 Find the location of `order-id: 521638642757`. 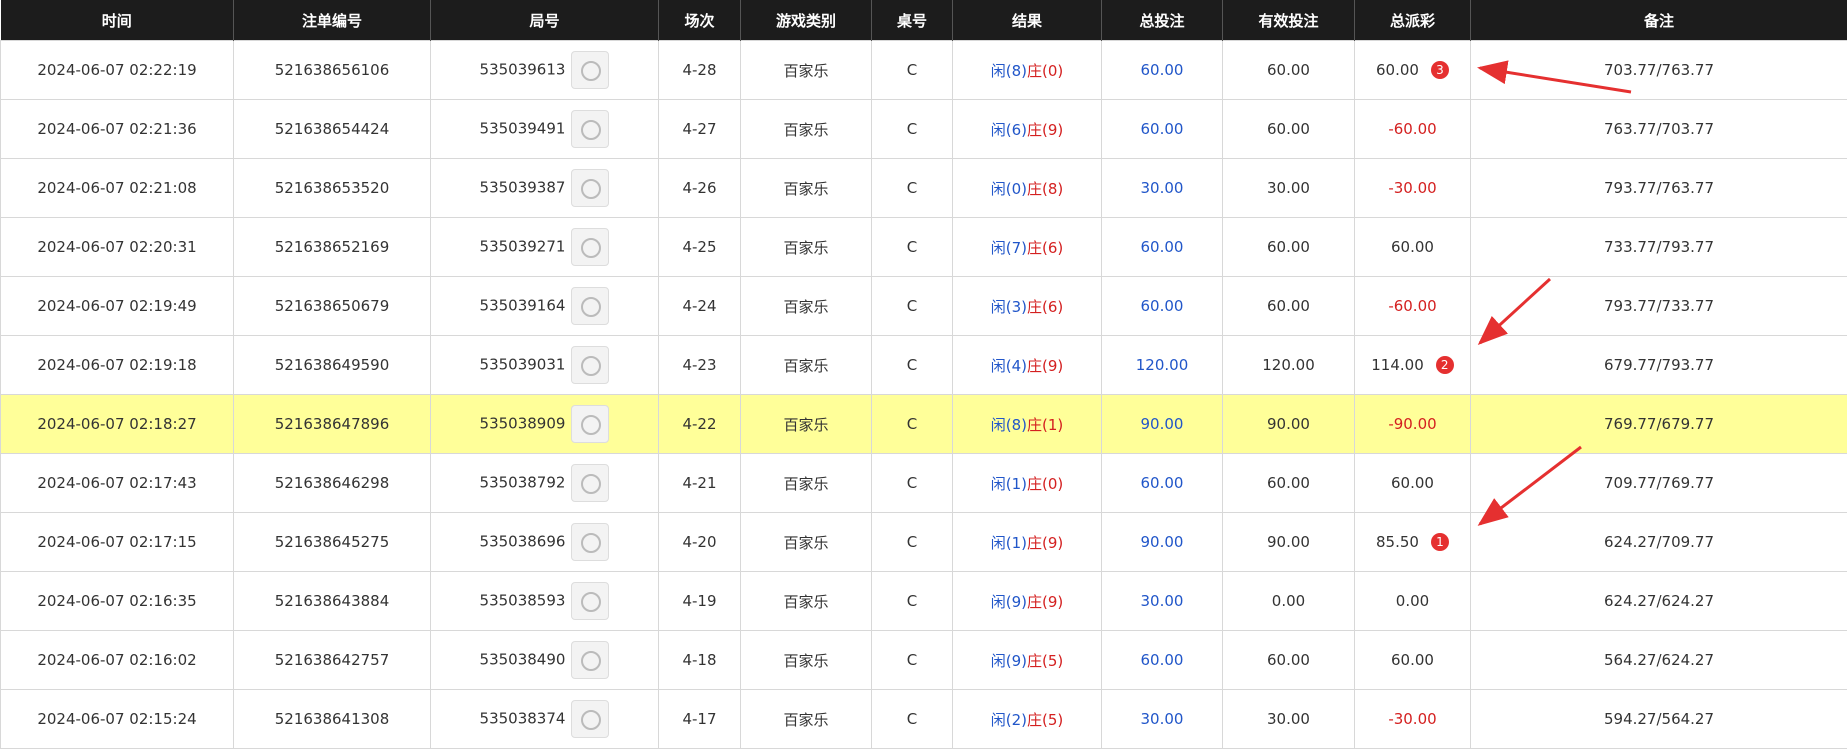

order-id: 521638642757 is located at coordinates (332, 660).